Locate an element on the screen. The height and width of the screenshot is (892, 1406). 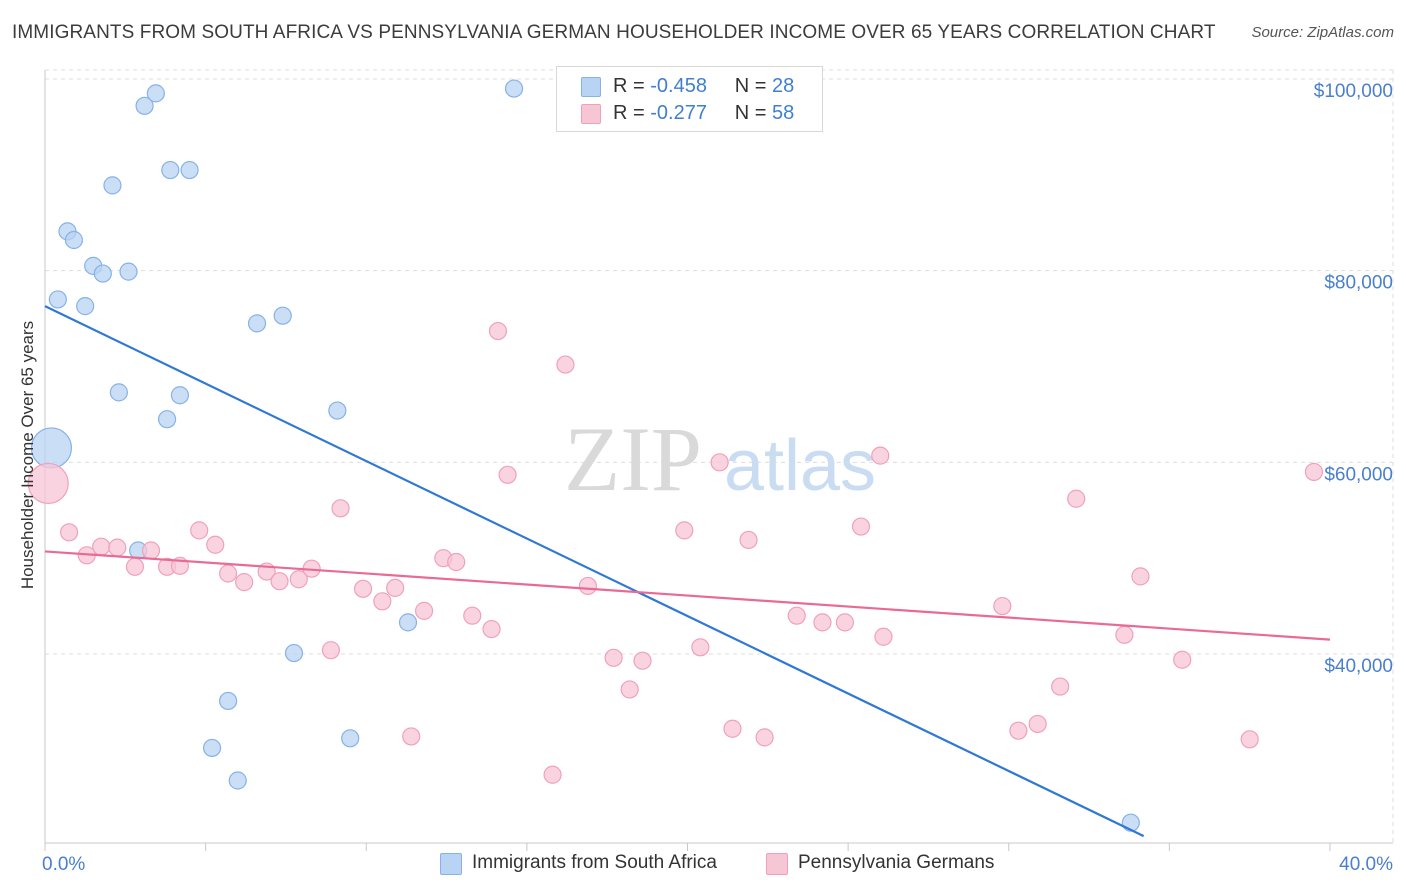
y-axis-label: Householder Income Over 65 years is located at coordinates (27, 455).